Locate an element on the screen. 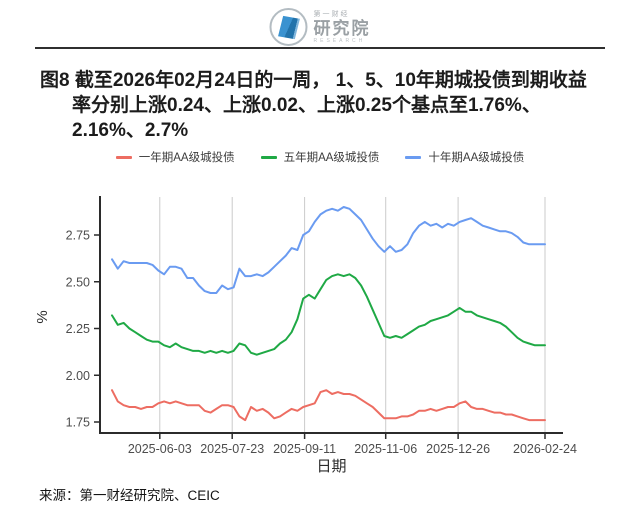 This screenshot has height=526, width=640. legend-item-5y: 五年期AA级城投债 is located at coordinates (320, 157).